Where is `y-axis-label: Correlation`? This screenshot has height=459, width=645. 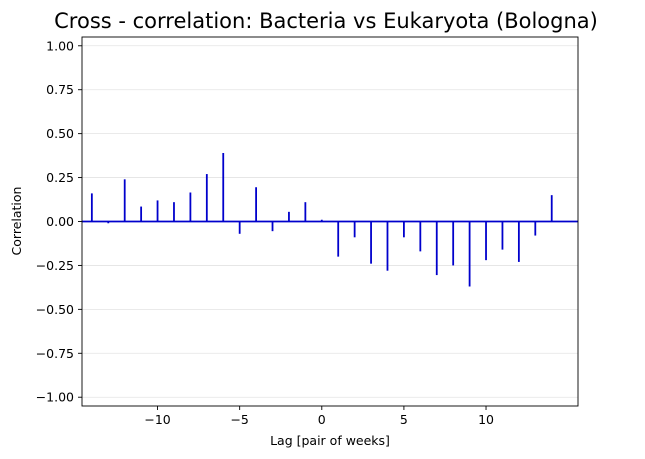
y-axis-label: Correlation is located at coordinates (16, 221).